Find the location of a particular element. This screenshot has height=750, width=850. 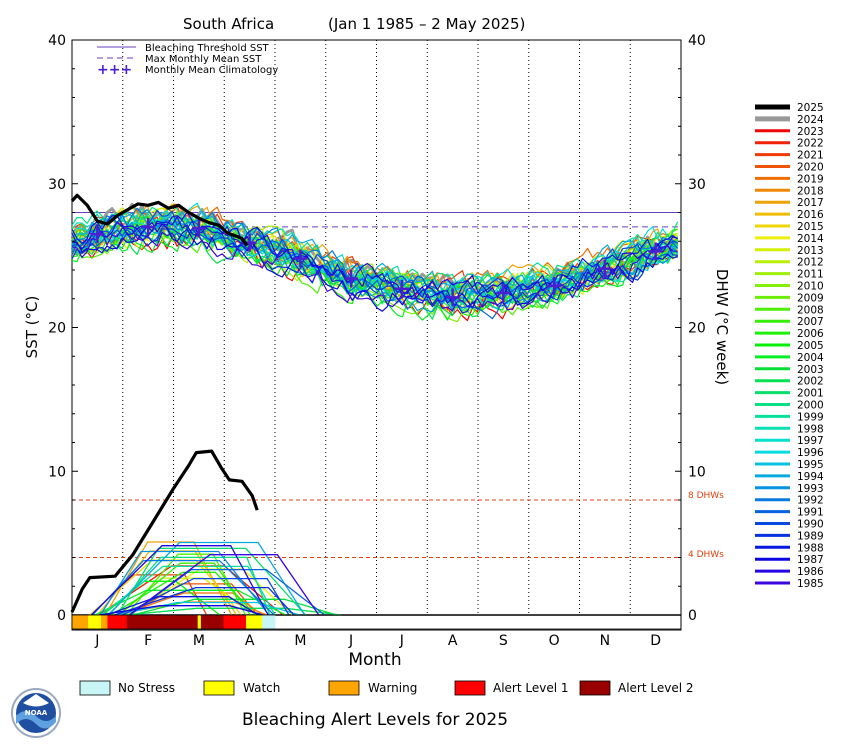

dhw-line-1995 is located at coordinates (207, 608).